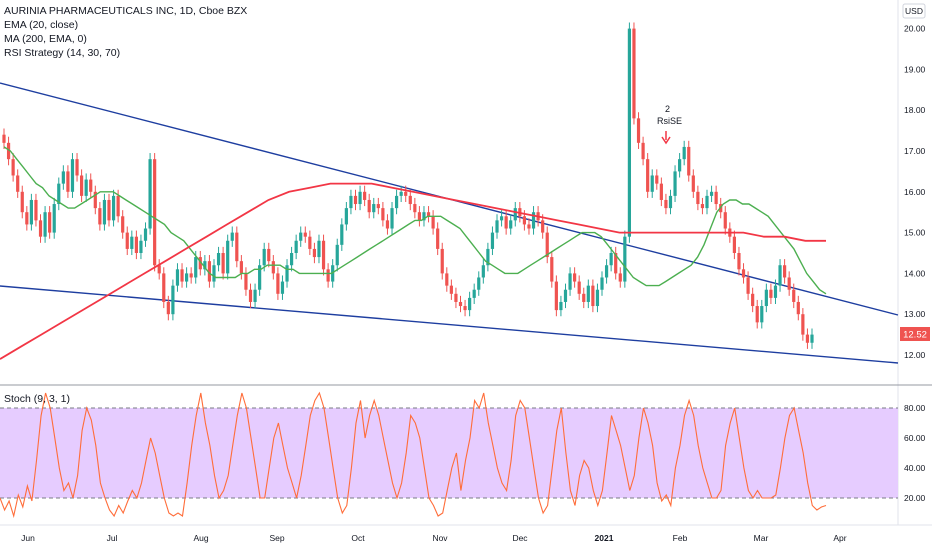  What do you see at coordinates (41, 25) in the screenshot?
I see `legend-ema: EMA (20, close)` at bounding box center [41, 25].